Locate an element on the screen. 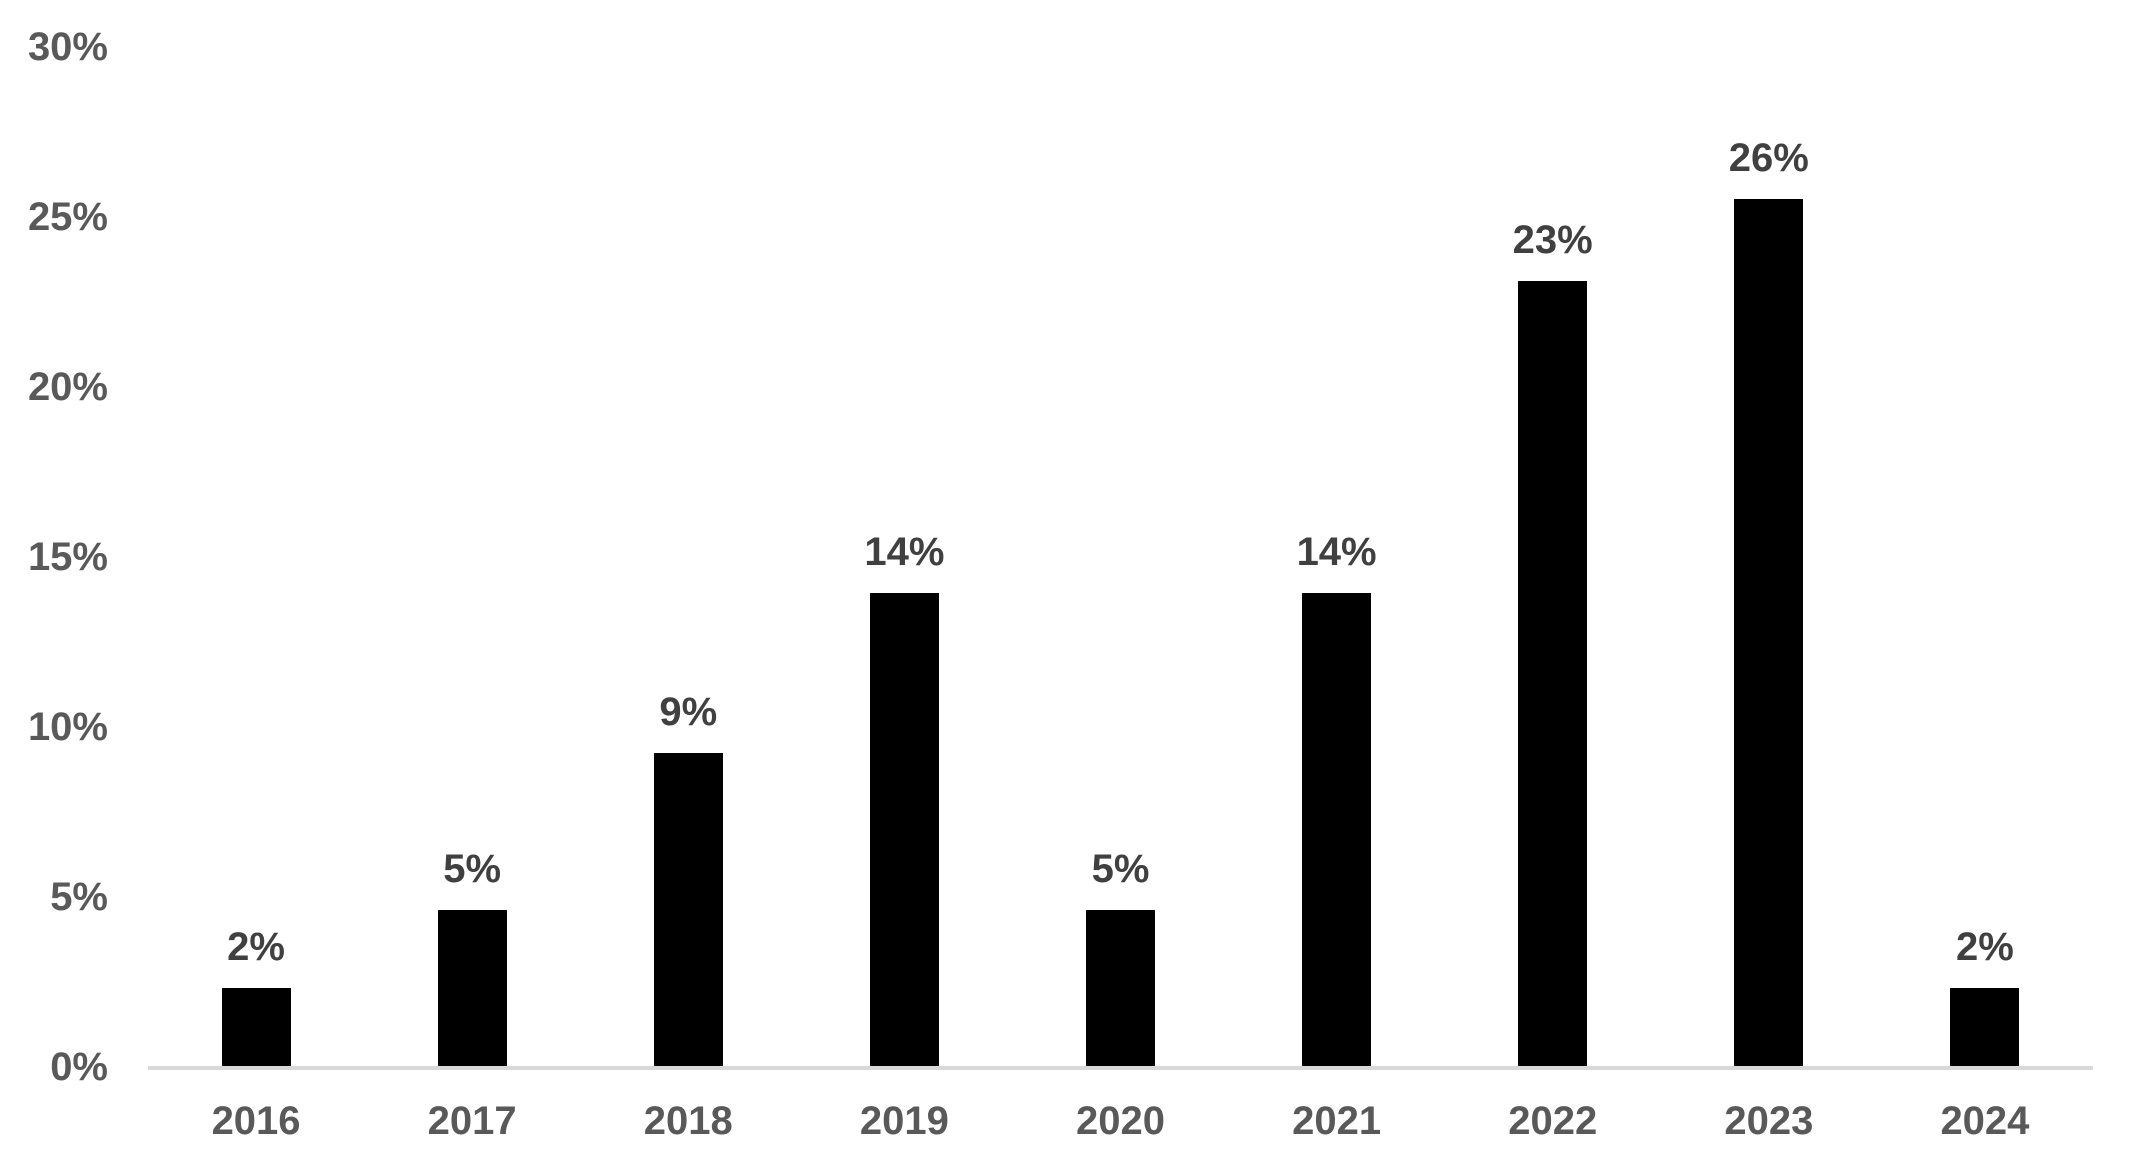 The width and height of the screenshot is (2145, 1174). x-axis-label-2021: 2021 is located at coordinates (1337, 1121).